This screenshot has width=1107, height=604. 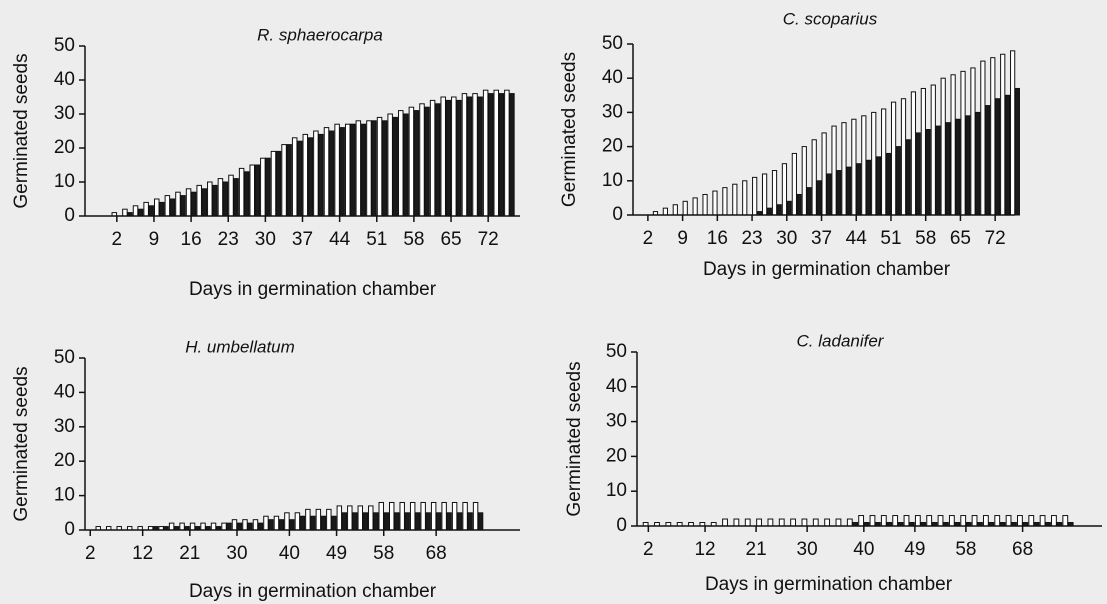 What do you see at coordinates (340, 239) in the screenshot?
I see `x-tick-label: 44` at bounding box center [340, 239].